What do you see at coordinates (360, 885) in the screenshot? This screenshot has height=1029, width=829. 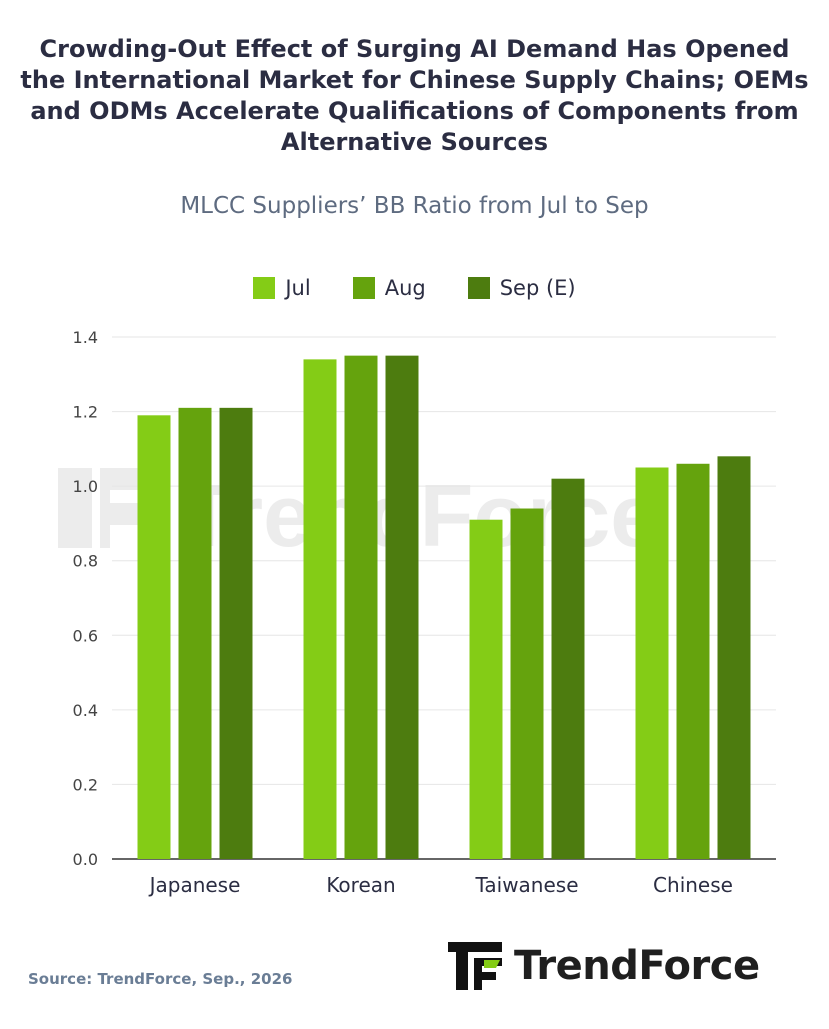 I see `x-tick-label: Korean` at bounding box center [360, 885].